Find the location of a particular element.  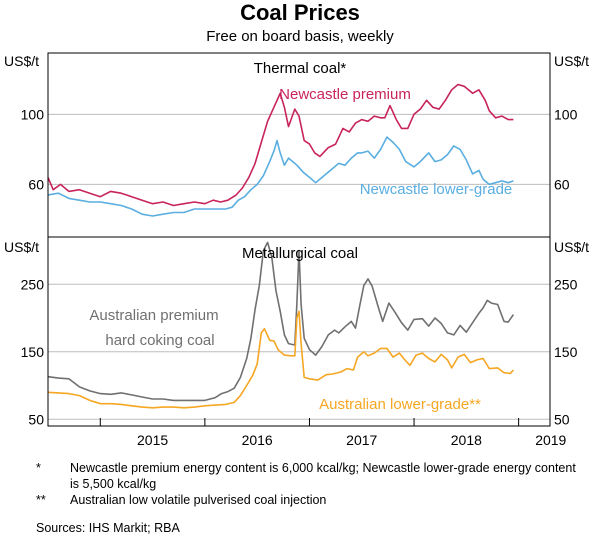

footnote-mark: ** is located at coordinates (41, 500).